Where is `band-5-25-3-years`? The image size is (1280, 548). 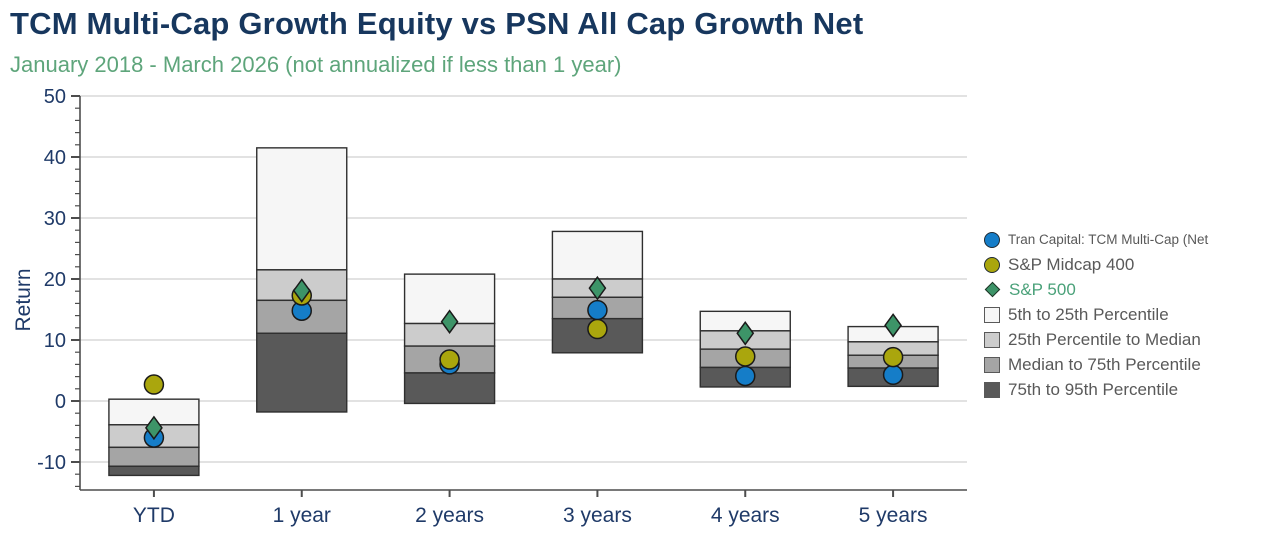 band-5-25-3-years is located at coordinates (597, 255).